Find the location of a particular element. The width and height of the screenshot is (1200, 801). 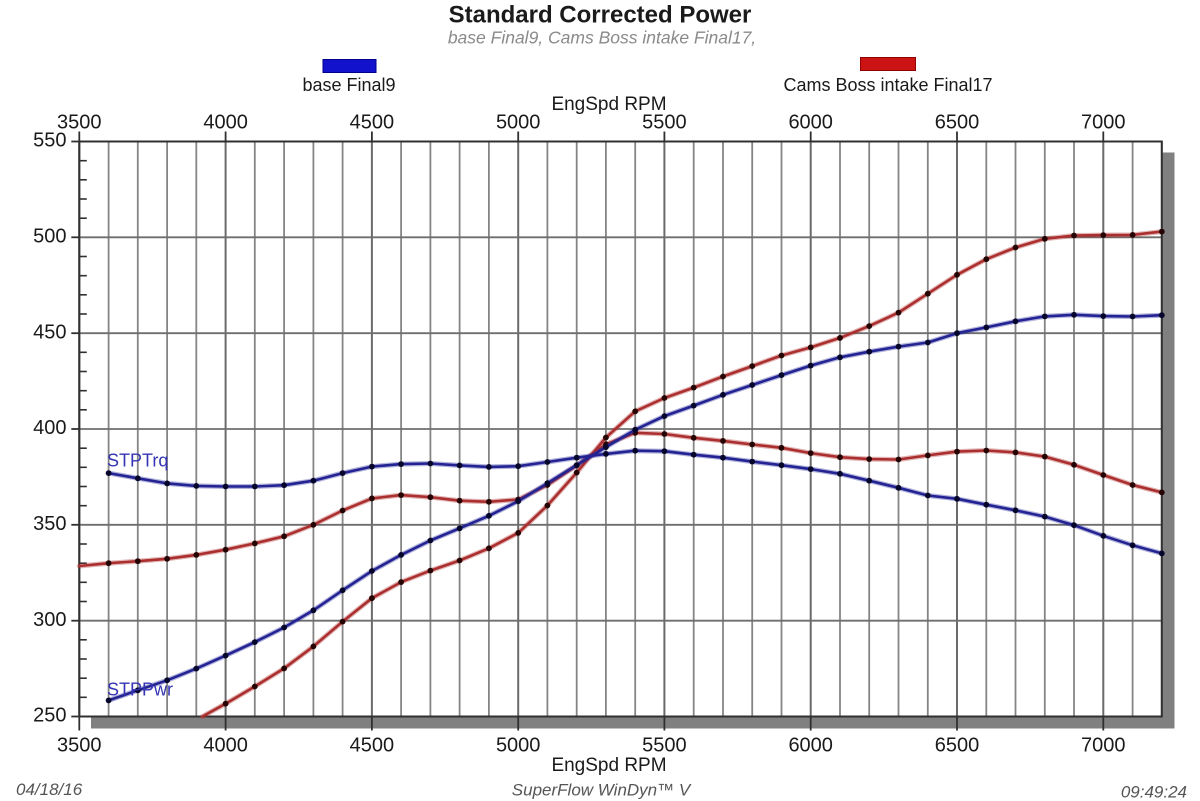

svg-text: STPPwr is located at coordinates (140, 690).